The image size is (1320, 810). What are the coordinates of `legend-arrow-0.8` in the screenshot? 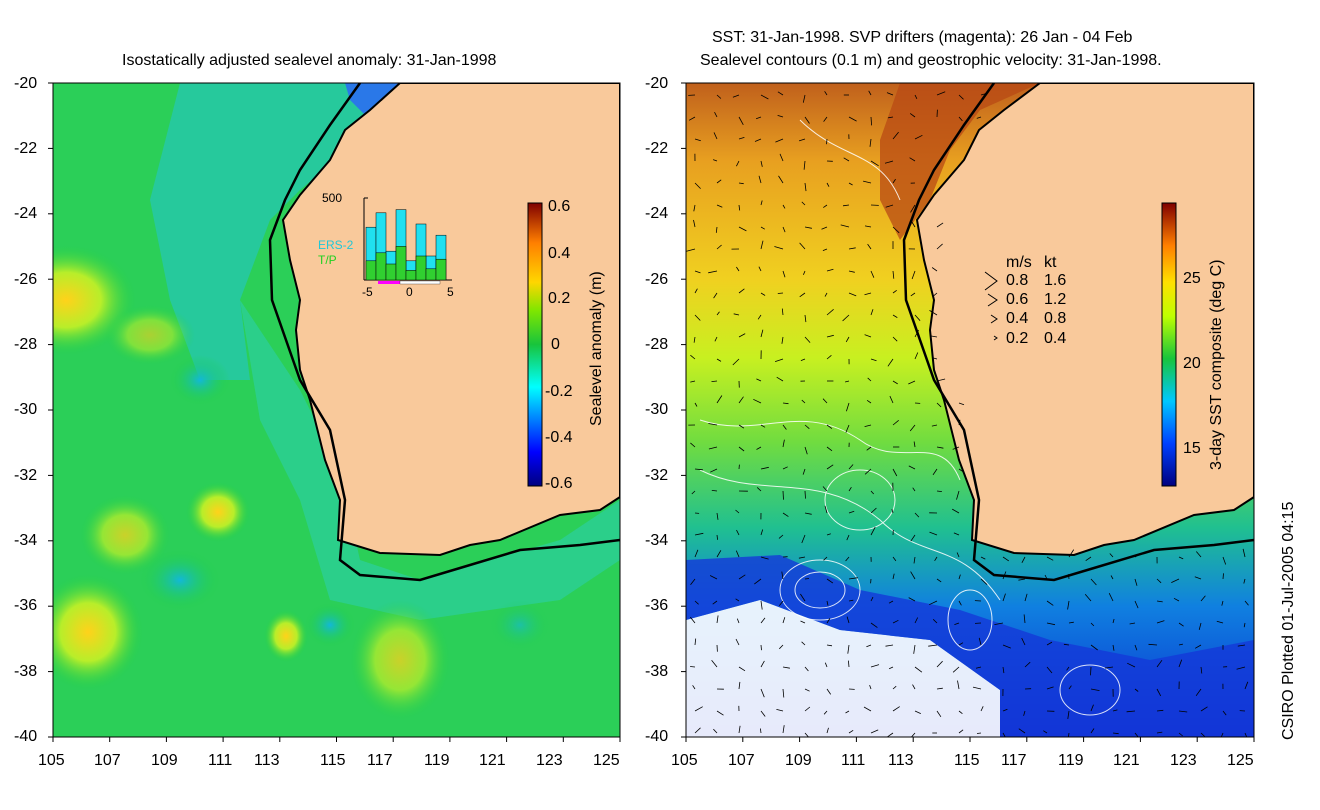 It's located at (991, 281).